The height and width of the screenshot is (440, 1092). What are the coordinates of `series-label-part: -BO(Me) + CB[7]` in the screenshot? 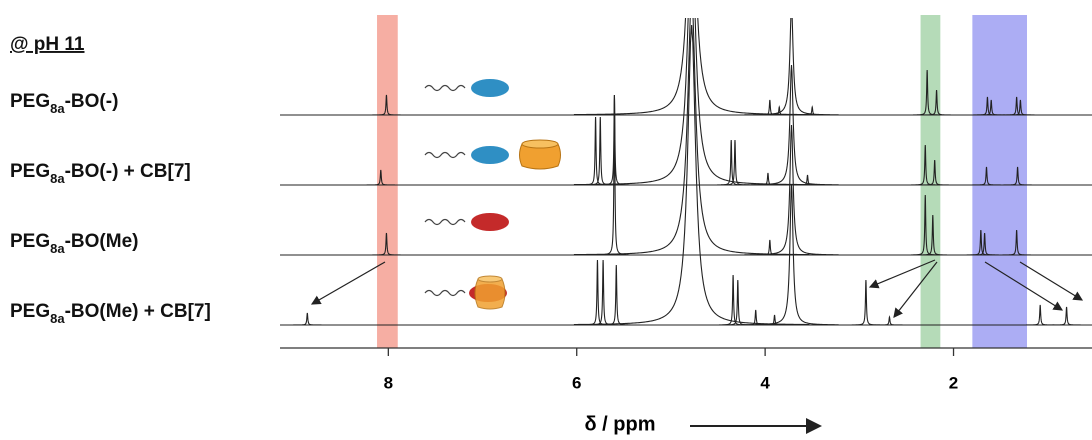 It's located at (138, 311).